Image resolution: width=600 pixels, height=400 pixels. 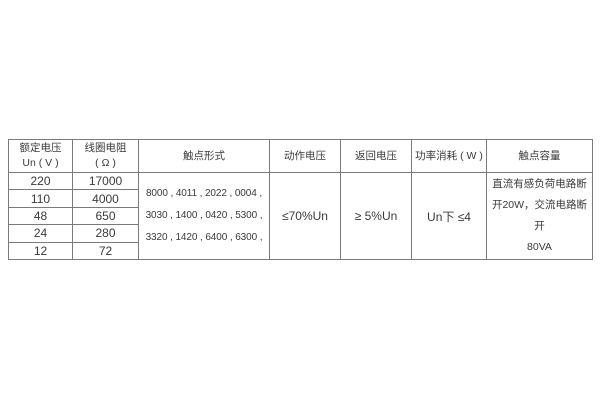 I want to click on table-row: 24 280, so click(x=300, y=233).